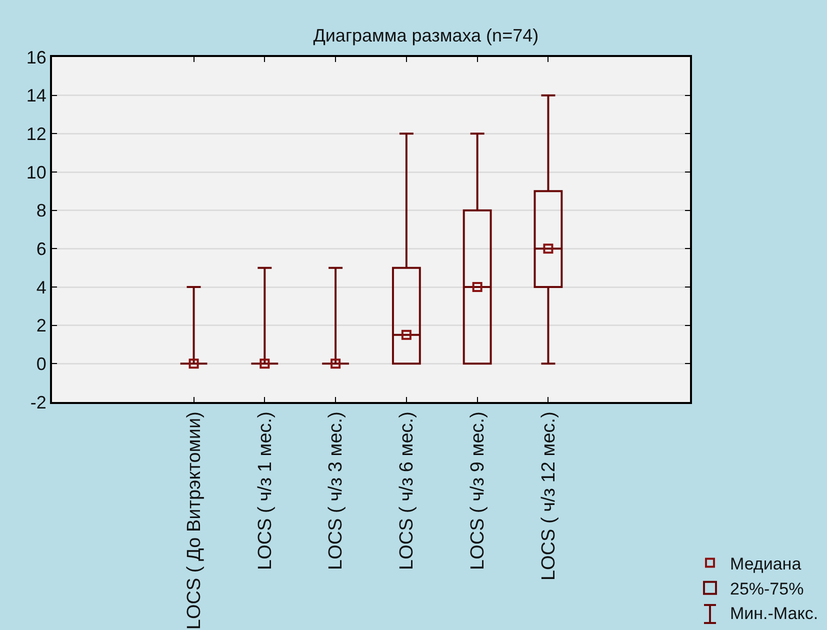  I want to click on x-tick-label: LOCS ( ч/з 9 мес.), so click(478, 491).